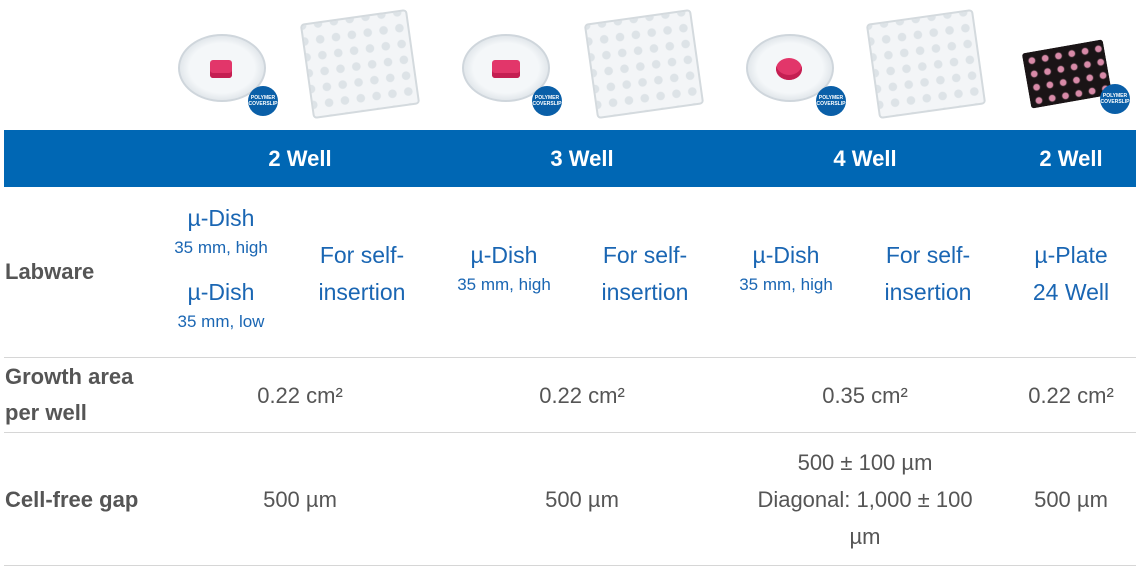 This screenshot has width=1140, height=570. Describe the element at coordinates (1071, 292) in the screenshot. I see `labware-line: 24 Well` at that location.